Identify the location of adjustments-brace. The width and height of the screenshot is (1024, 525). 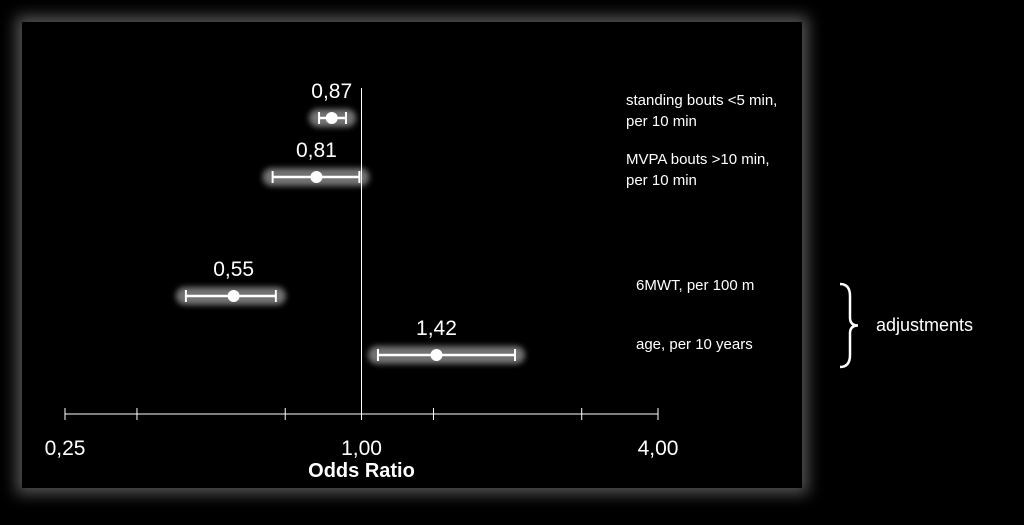
(849, 325).